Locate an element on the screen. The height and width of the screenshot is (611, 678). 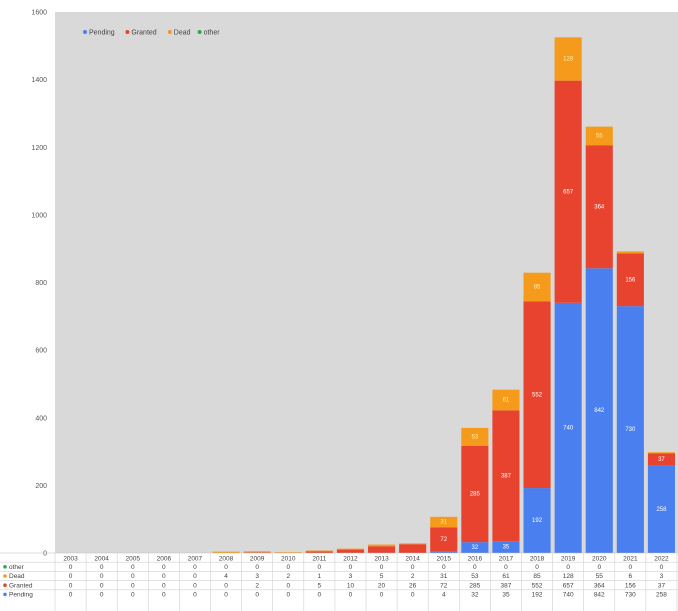
bar-label-pending-2018: 192 is located at coordinates (537, 521).